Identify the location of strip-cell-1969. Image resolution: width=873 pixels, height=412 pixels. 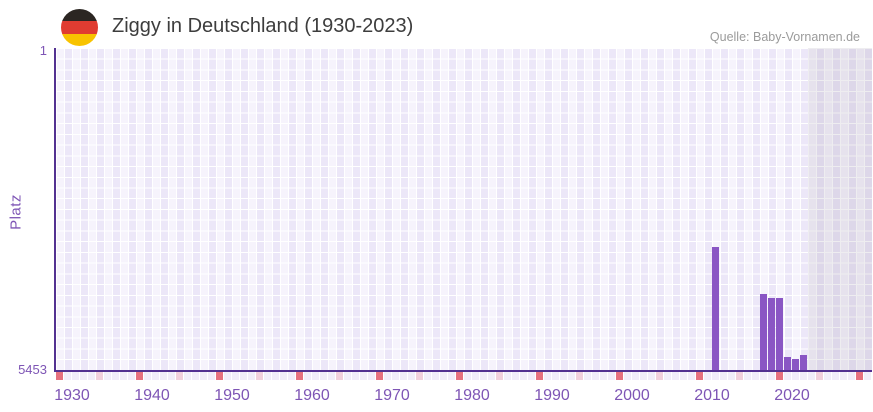
(387, 376).